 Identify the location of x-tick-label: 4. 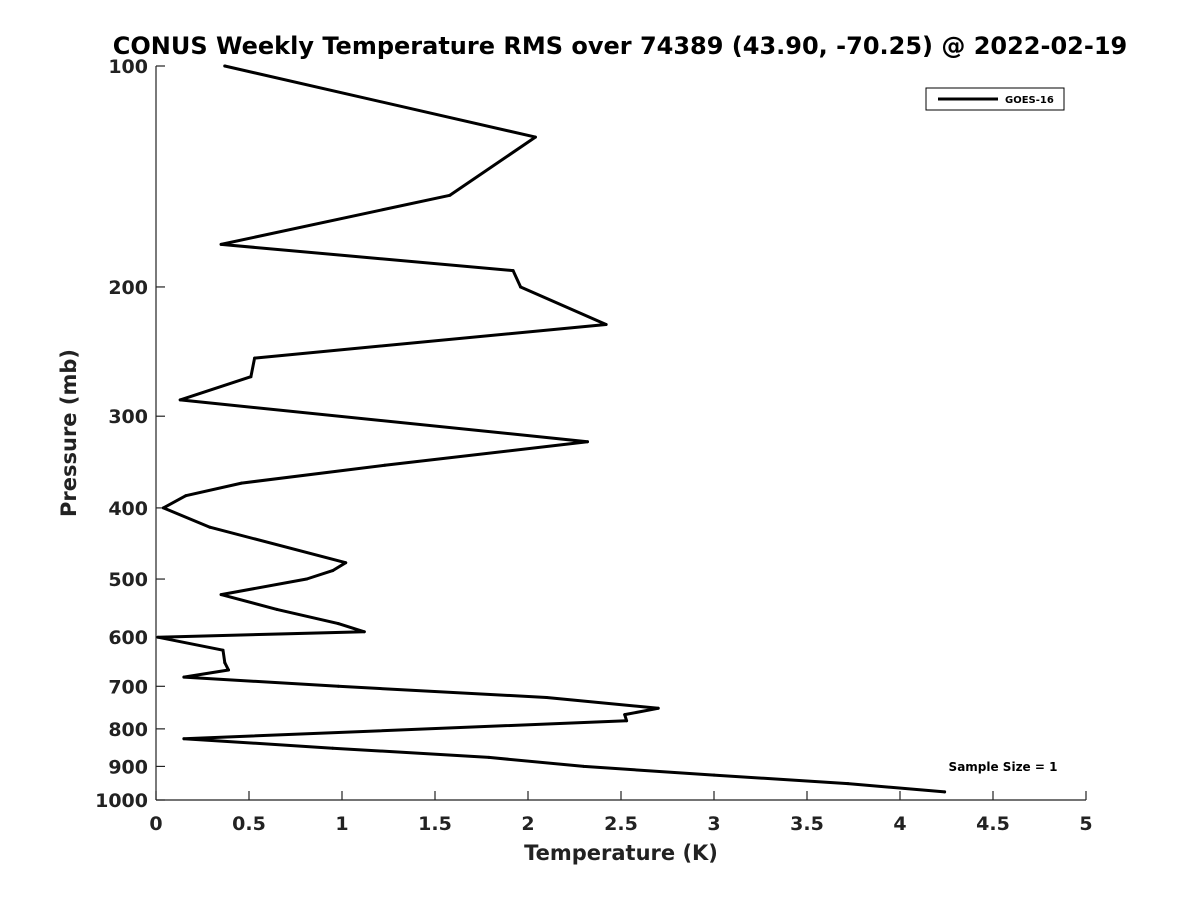
(899, 824).